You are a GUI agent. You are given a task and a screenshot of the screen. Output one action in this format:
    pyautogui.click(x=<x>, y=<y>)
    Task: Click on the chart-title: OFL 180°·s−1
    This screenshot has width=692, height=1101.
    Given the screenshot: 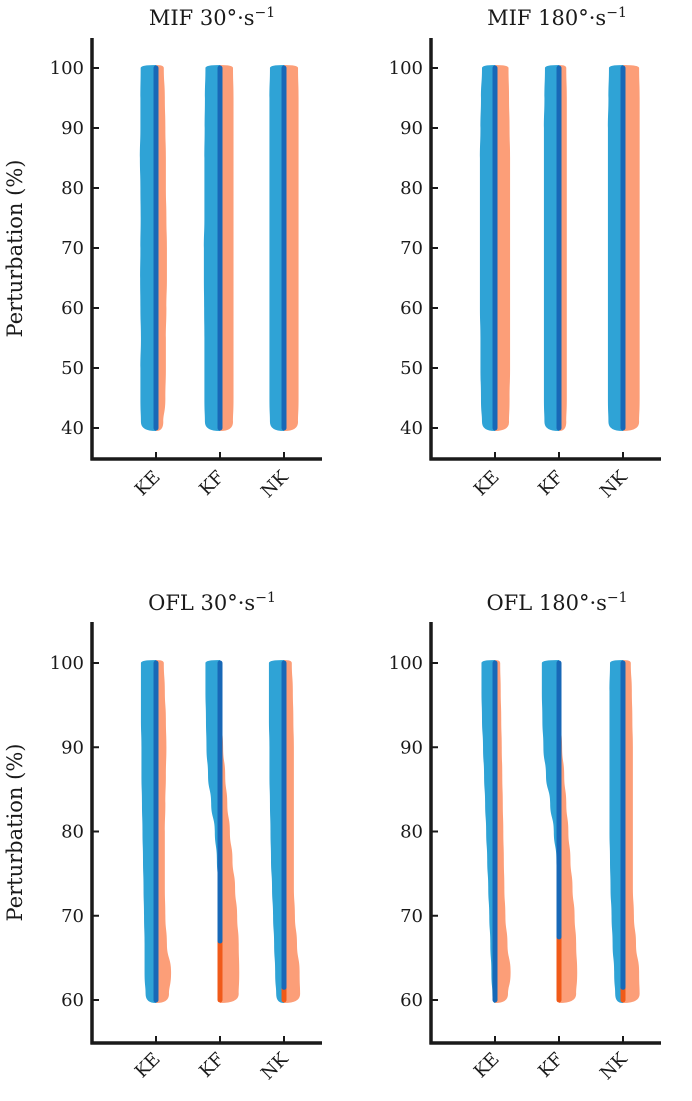 What is the action you would take?
    pyautogui.click(x=556, y=602)
    